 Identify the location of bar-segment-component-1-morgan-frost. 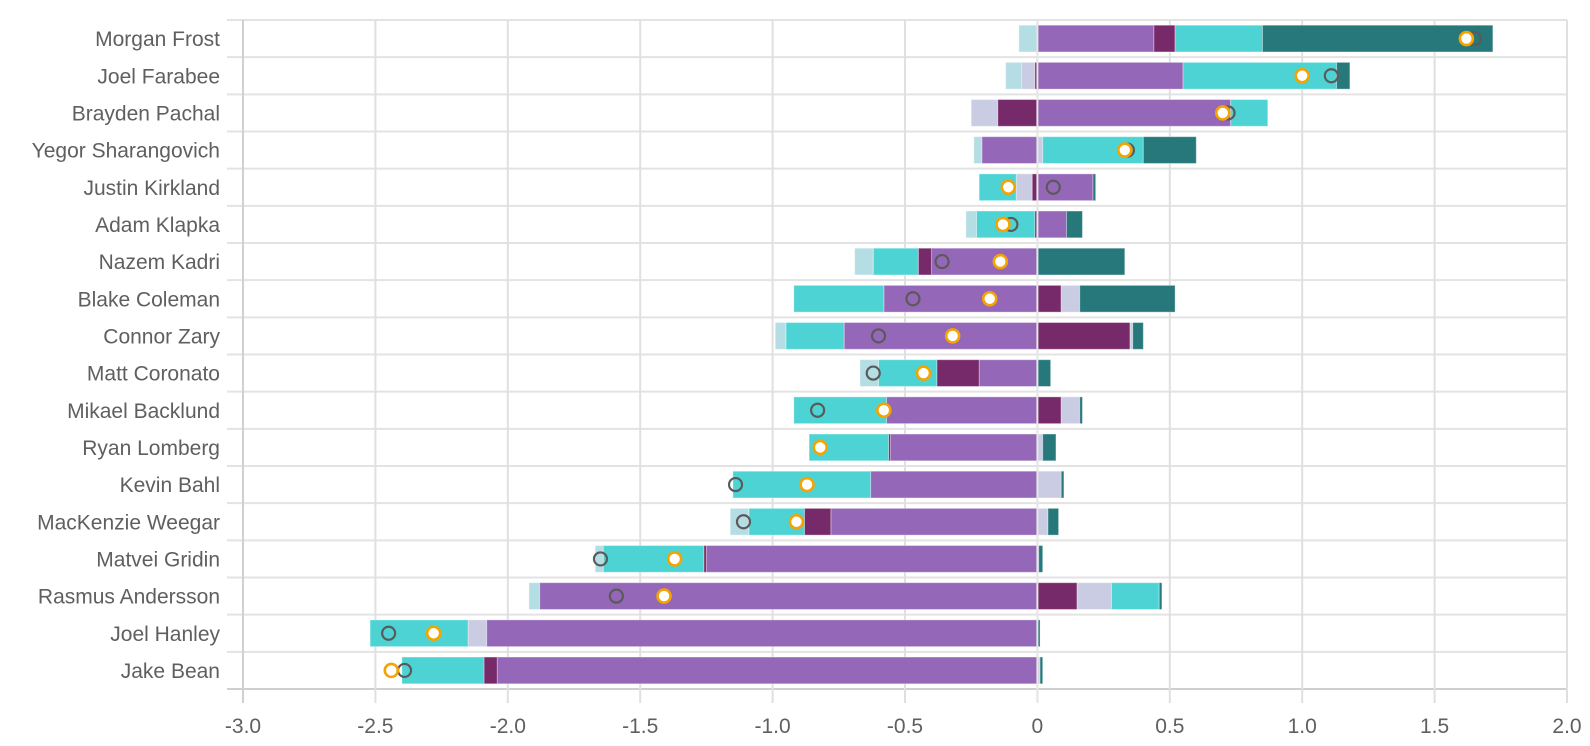
(1095, 38).